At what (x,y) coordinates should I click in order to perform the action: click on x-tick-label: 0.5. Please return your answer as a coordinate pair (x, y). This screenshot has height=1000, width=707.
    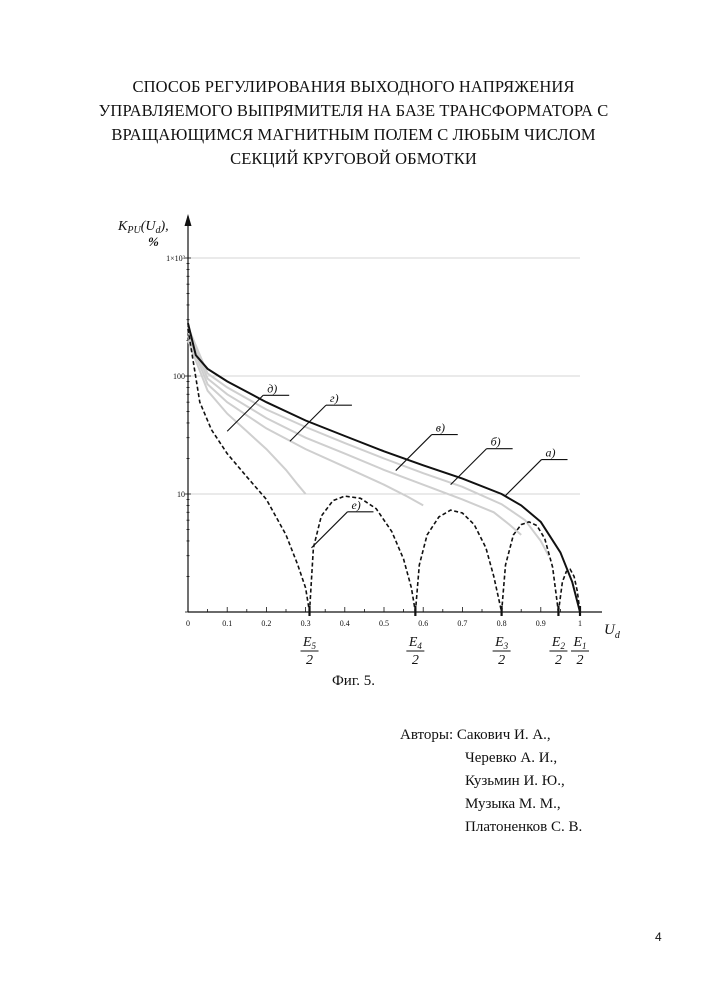
    Looking at the image, I should click on (384, 623).